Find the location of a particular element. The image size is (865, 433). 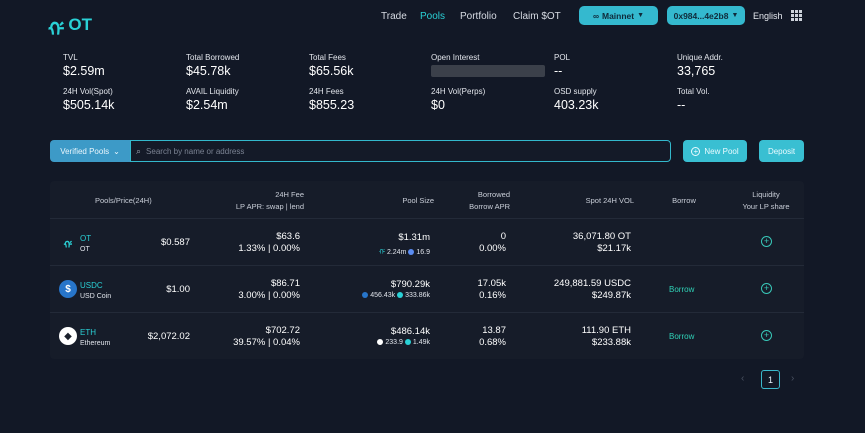

lp-apr: 3.00% | 0.00% is located at coordinates (269, 295).